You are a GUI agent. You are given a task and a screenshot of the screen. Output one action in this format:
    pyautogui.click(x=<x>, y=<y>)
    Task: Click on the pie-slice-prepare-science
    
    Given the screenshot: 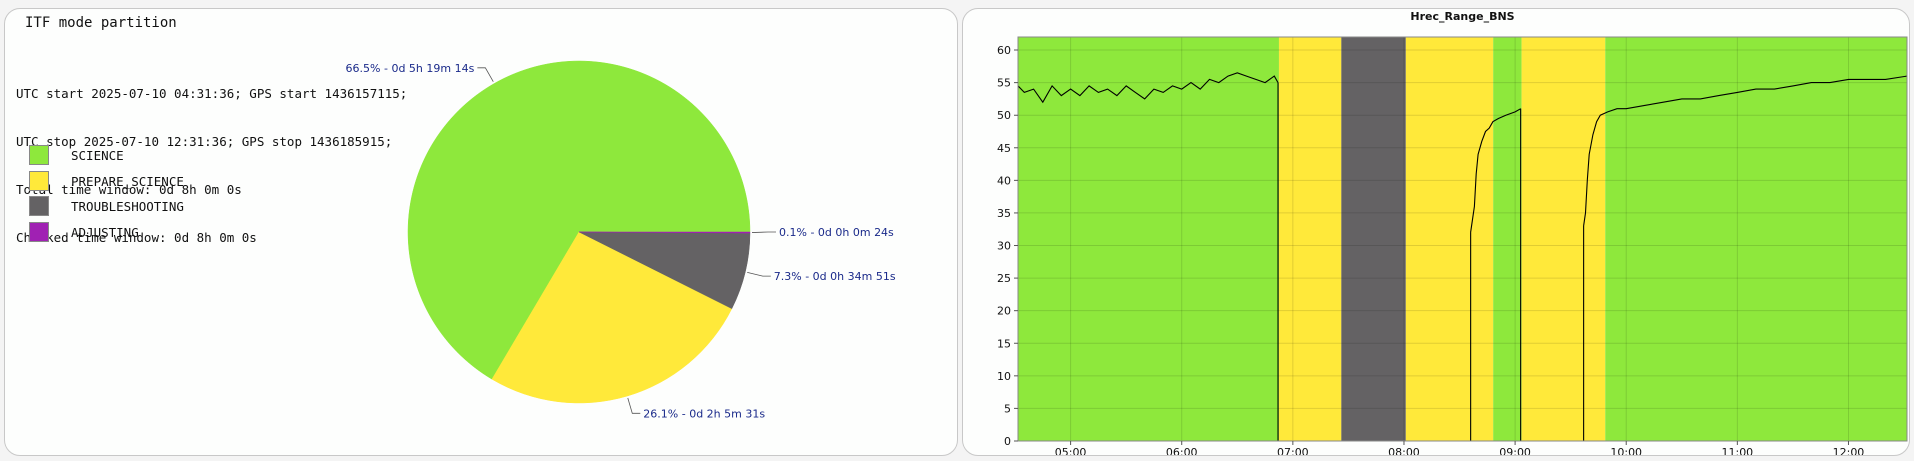 What is the action you would take?
    pyautogui.click(x=612, y=317)
    